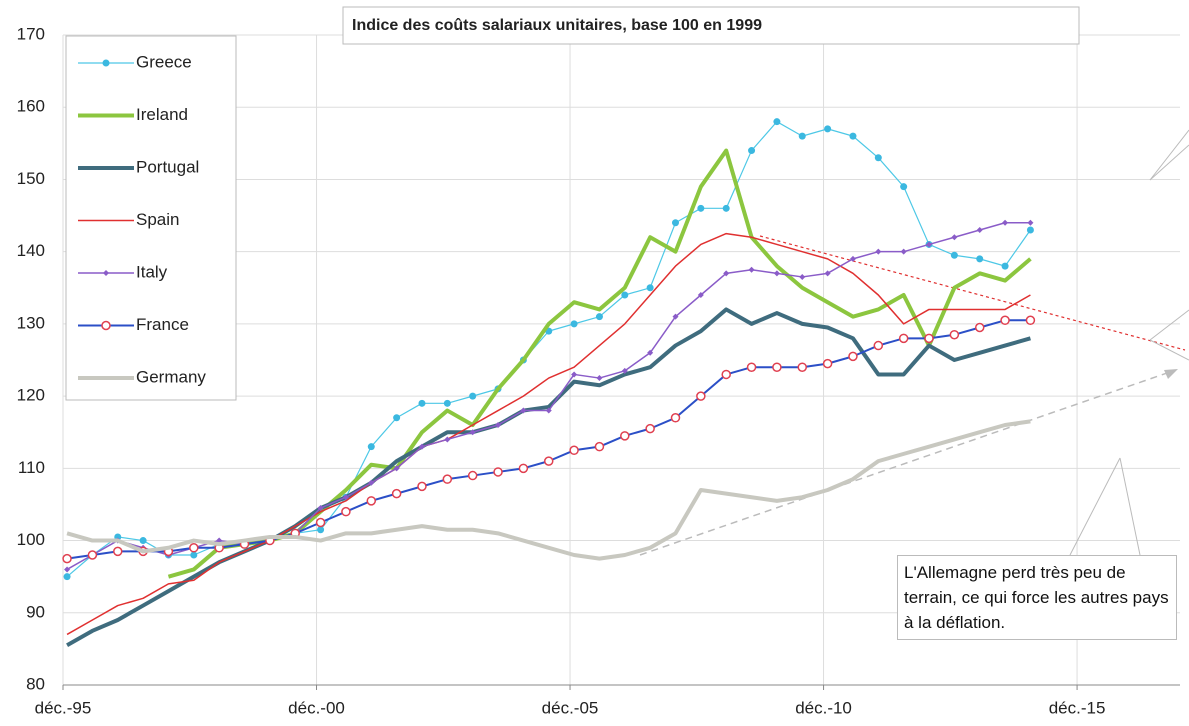  What do you see at coordinates (316, 707) in the screenshot?
I see `x-tick-label: déc.-00` at bounding box center [316, 707].